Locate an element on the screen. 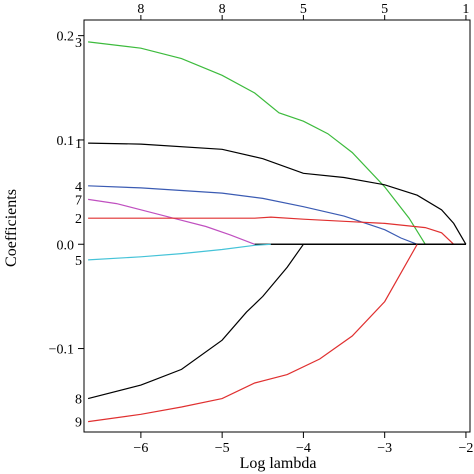  x-tick-label: −4 is located at coordinates (303, 448).